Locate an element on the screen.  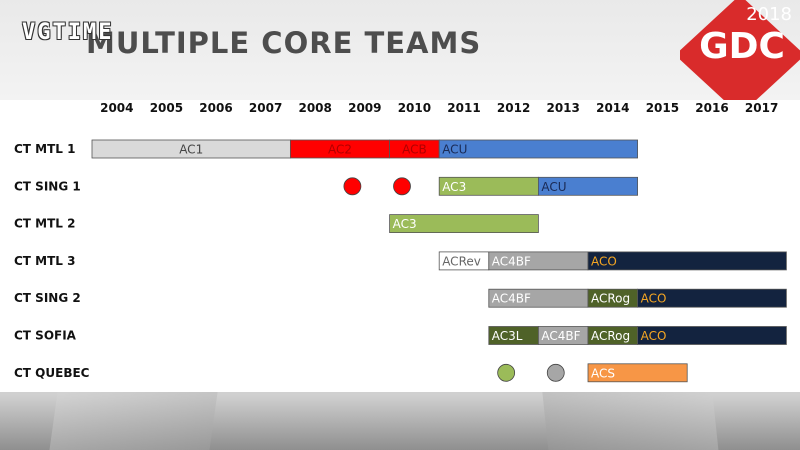
bar-label: ACB is located at coordinates (414, 150).